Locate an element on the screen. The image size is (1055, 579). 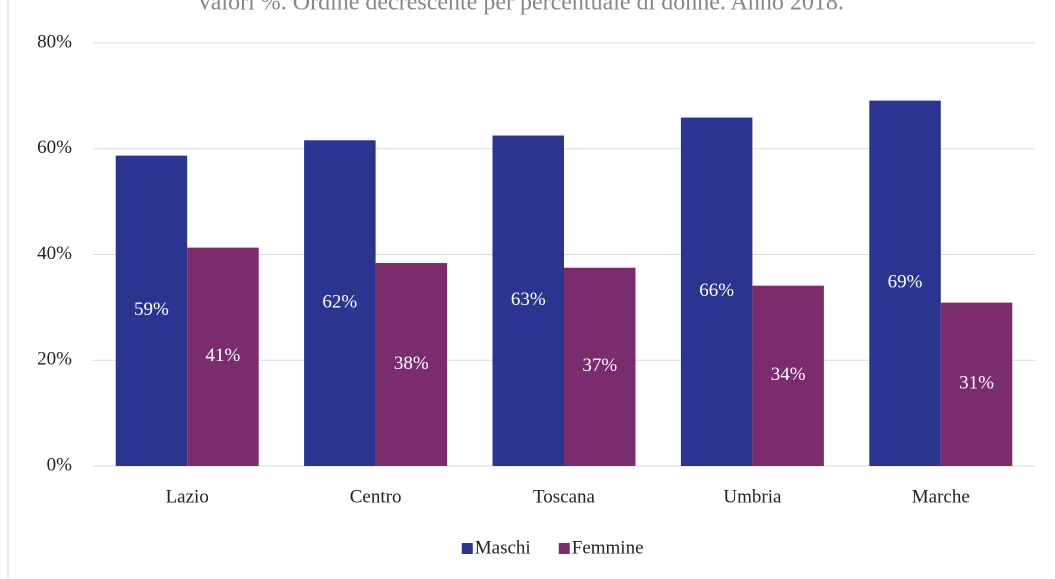
x-tick-label: Lazio is located at coordinates (187, 496).